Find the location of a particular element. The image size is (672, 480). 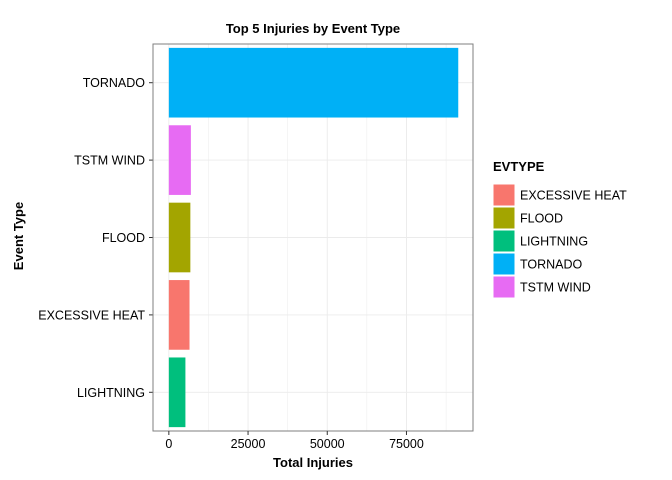

bar-tstm-wind is located at coordinates (179, 160).